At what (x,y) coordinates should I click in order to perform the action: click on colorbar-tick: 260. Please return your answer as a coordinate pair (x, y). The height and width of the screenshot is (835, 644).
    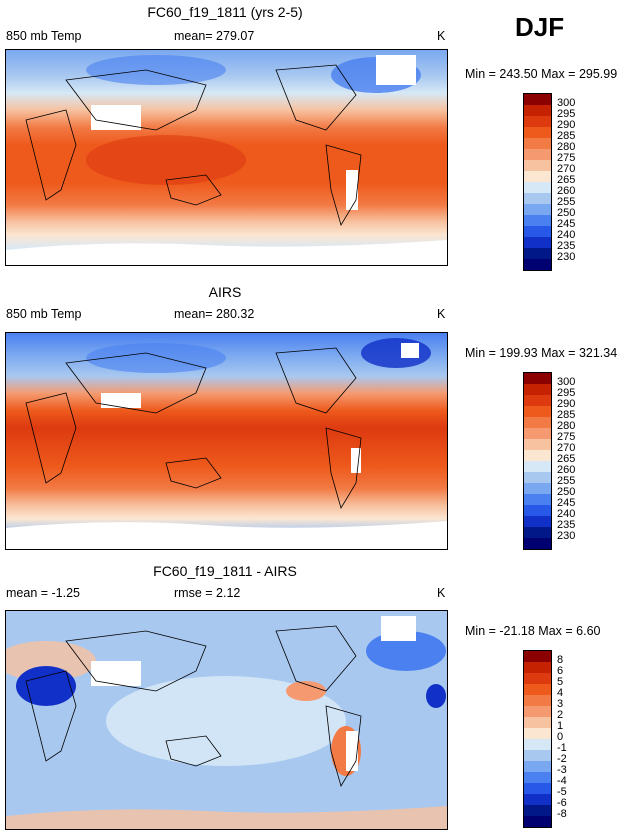
    Looking at the image, I should click on (566, 191).